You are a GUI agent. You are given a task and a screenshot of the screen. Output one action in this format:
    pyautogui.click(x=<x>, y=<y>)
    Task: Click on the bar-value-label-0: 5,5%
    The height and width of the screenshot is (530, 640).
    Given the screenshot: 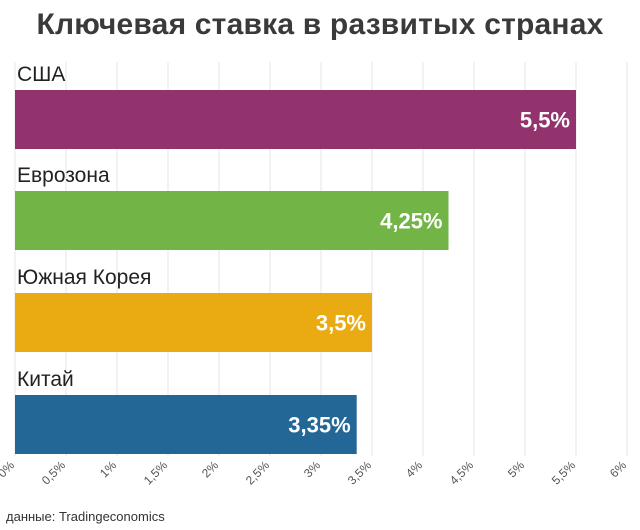 What is the action you would take?
    pyautogui.click(x=545, y=120)
    